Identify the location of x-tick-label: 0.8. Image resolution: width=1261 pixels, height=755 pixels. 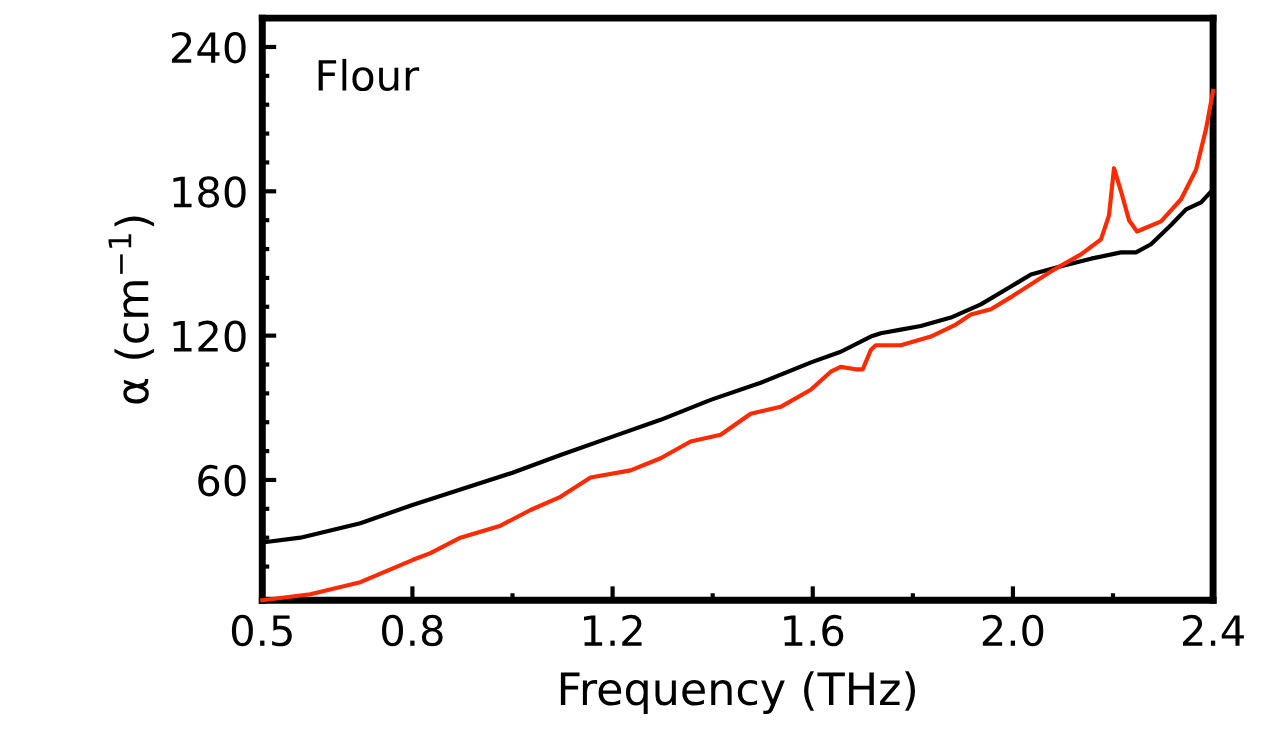
(412, 630).